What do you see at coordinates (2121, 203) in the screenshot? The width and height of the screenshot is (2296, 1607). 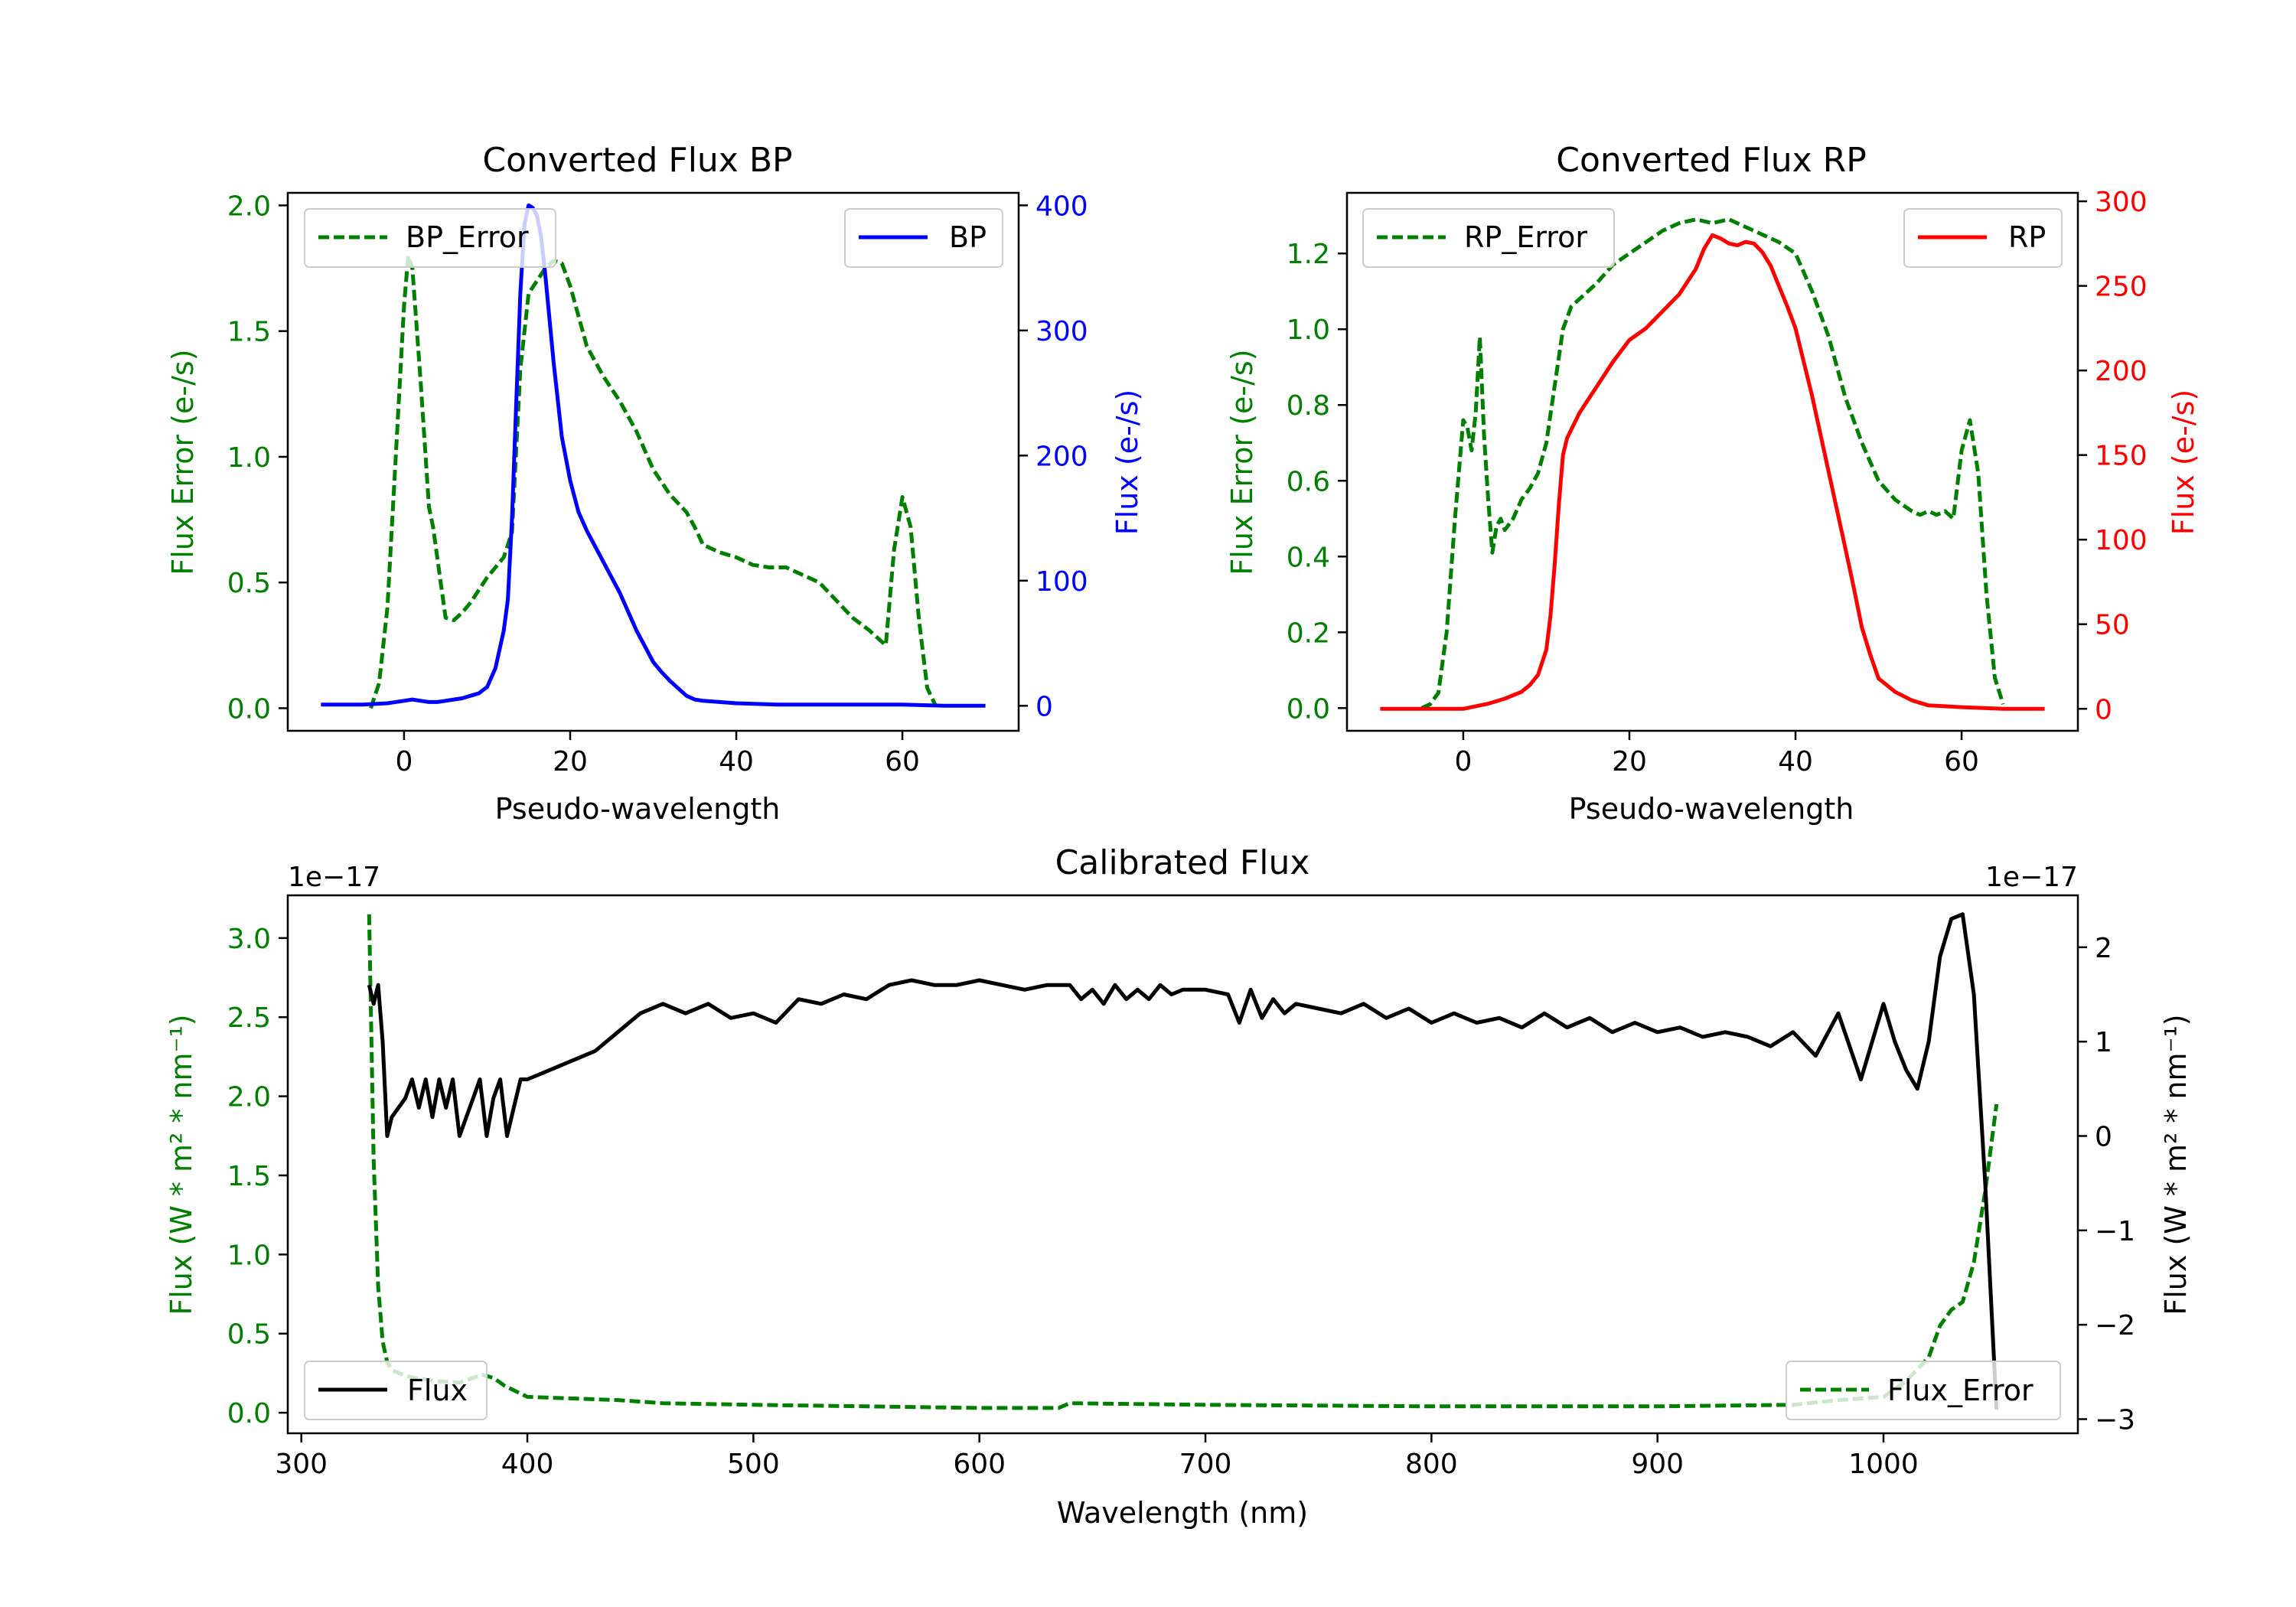 I see `rp-ytick-right-label: 300` at bounding box center [2121, 203].